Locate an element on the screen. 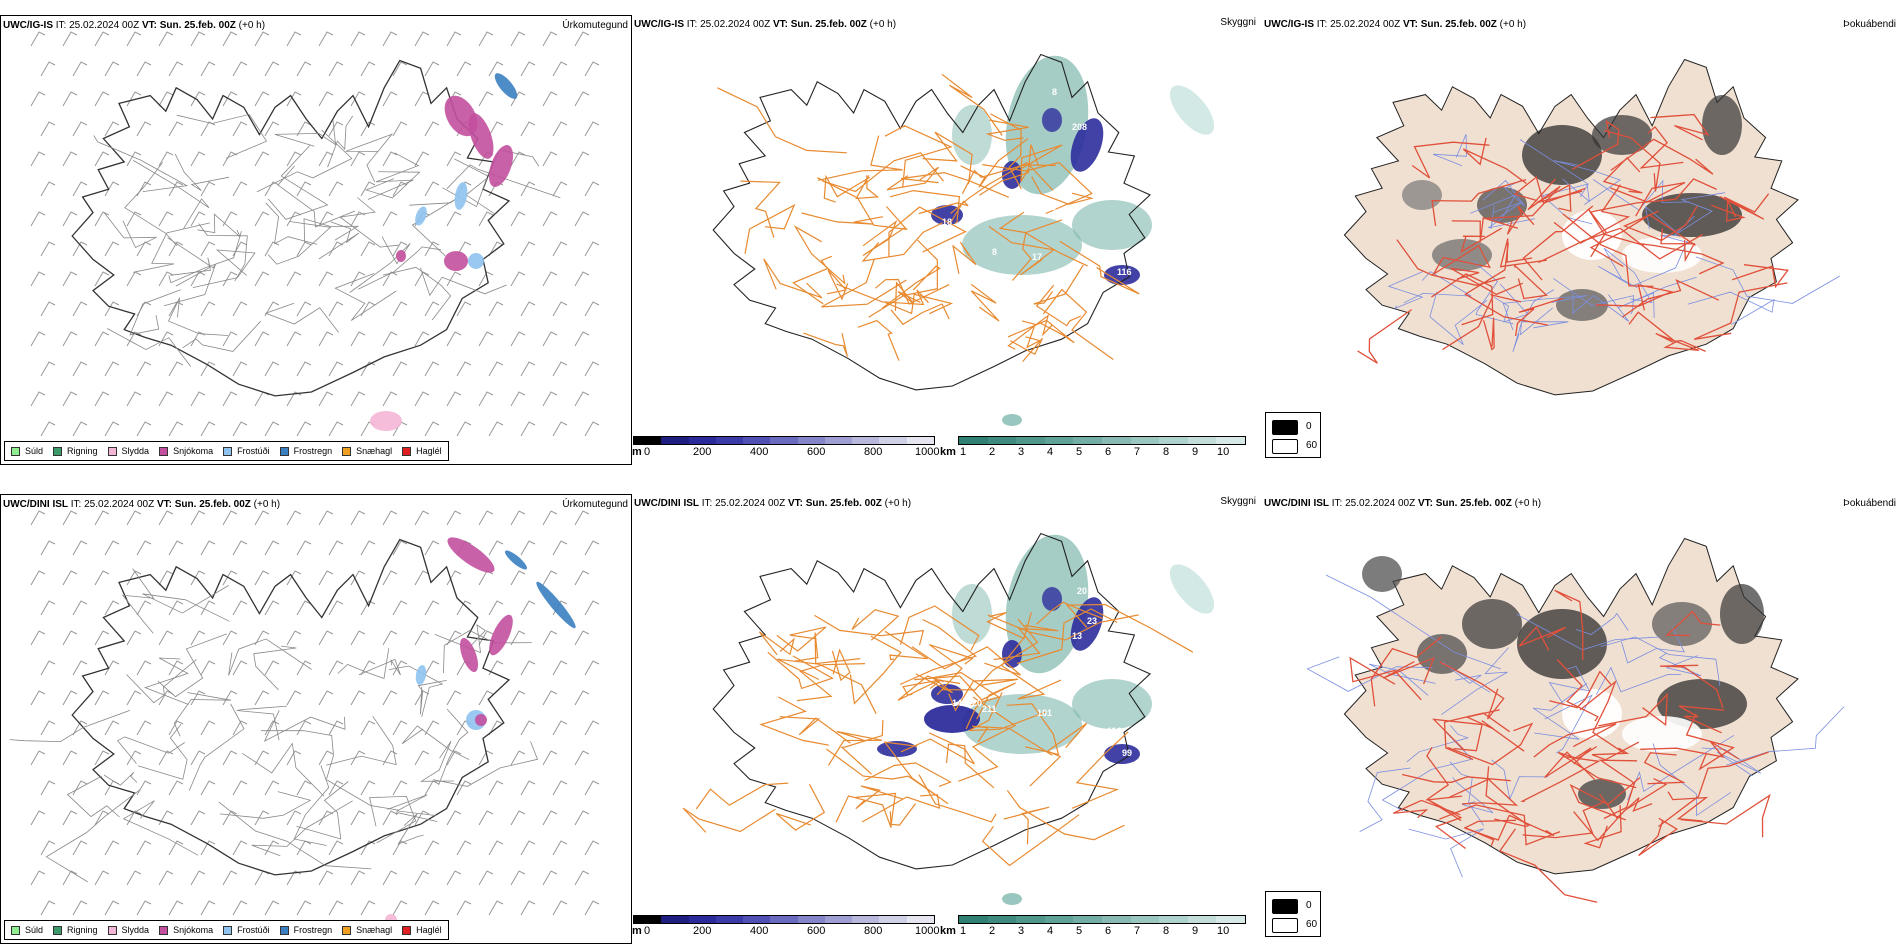 The image size is (1900, 950). model-name: UWC/DINI ISL is located at coordinates (35, 504).